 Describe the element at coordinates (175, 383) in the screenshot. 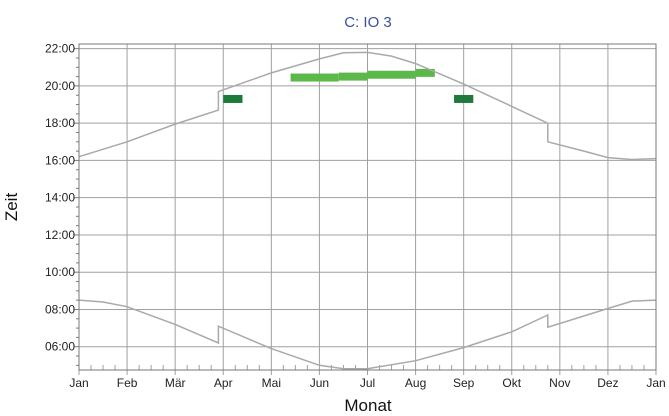

I see `x-tick-label: Mär` at that location.